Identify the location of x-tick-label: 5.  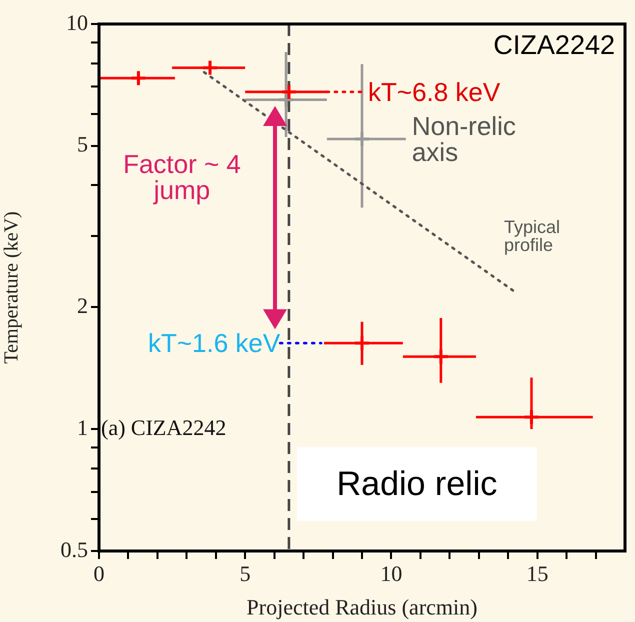
(245, 573).